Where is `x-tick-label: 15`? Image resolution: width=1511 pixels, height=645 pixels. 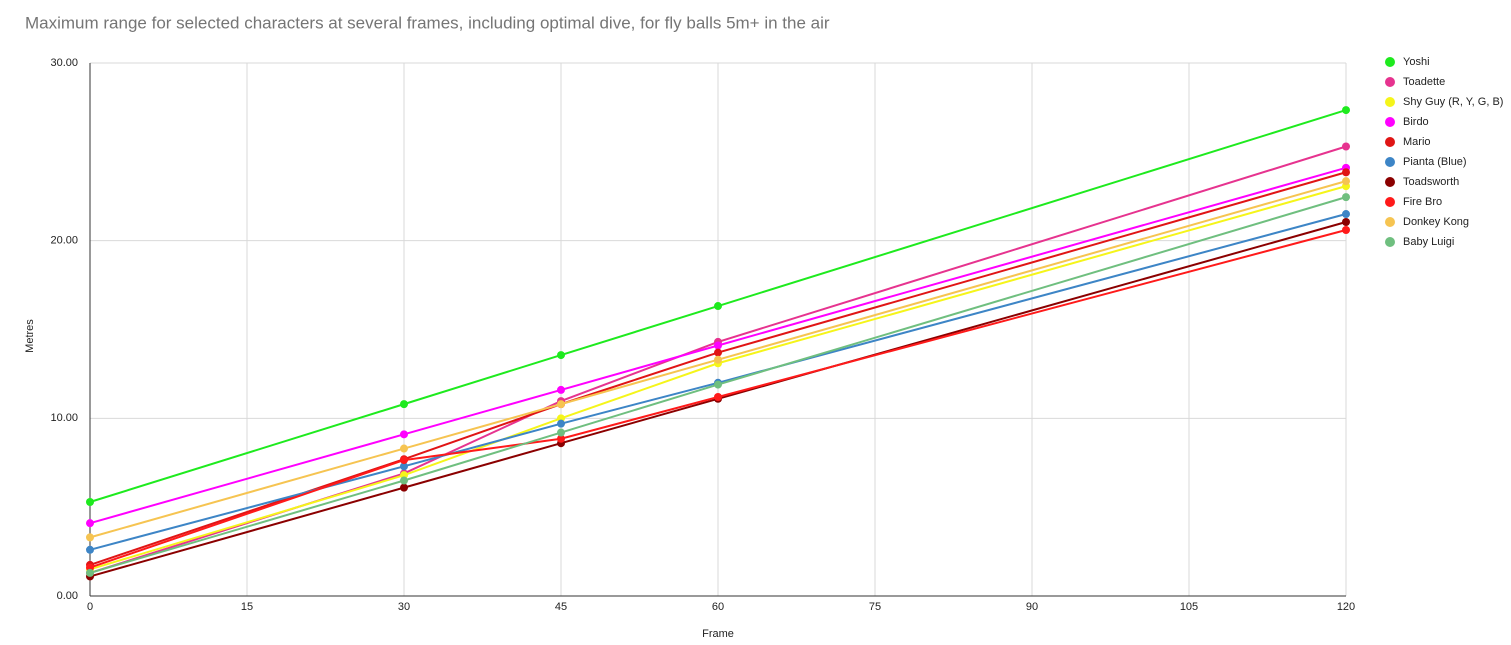 x-tick-label: 15 is located at coordinates (247, 607).